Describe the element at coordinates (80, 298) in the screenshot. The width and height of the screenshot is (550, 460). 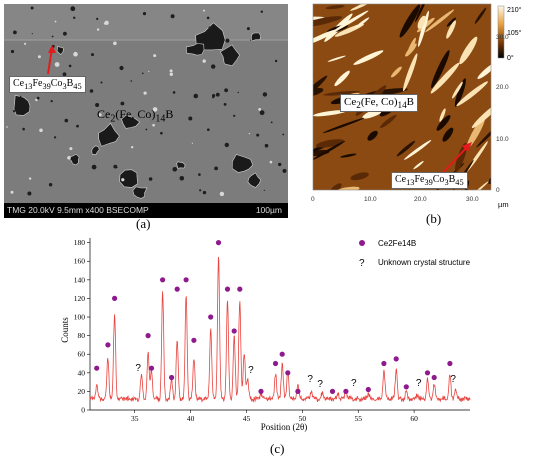
I see `xrd-y-tick-label: 120` at that location.